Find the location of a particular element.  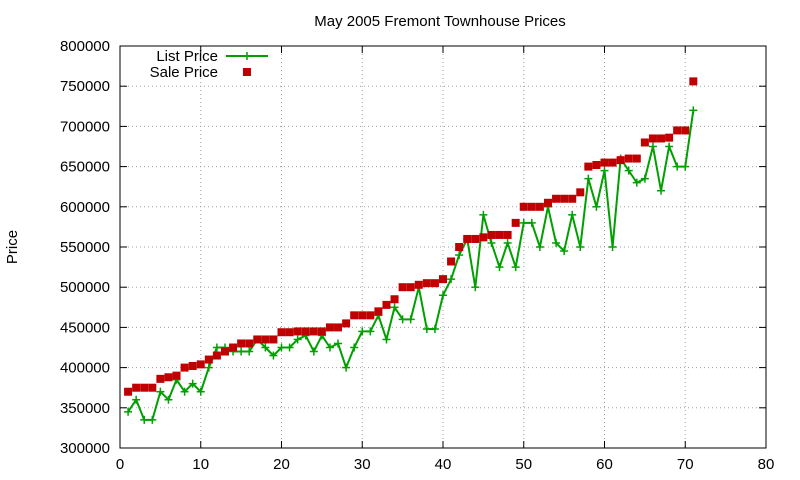

legend-marker is located at coordinates (247, 72).